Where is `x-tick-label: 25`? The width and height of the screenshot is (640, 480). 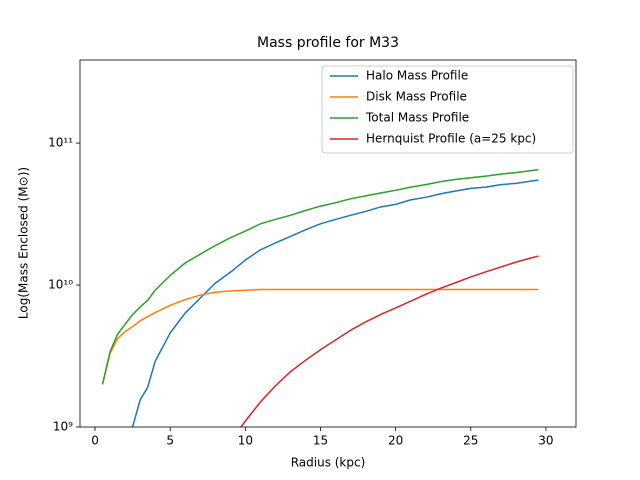 x-tick-label: 25 is located at coordinates (470, 441).